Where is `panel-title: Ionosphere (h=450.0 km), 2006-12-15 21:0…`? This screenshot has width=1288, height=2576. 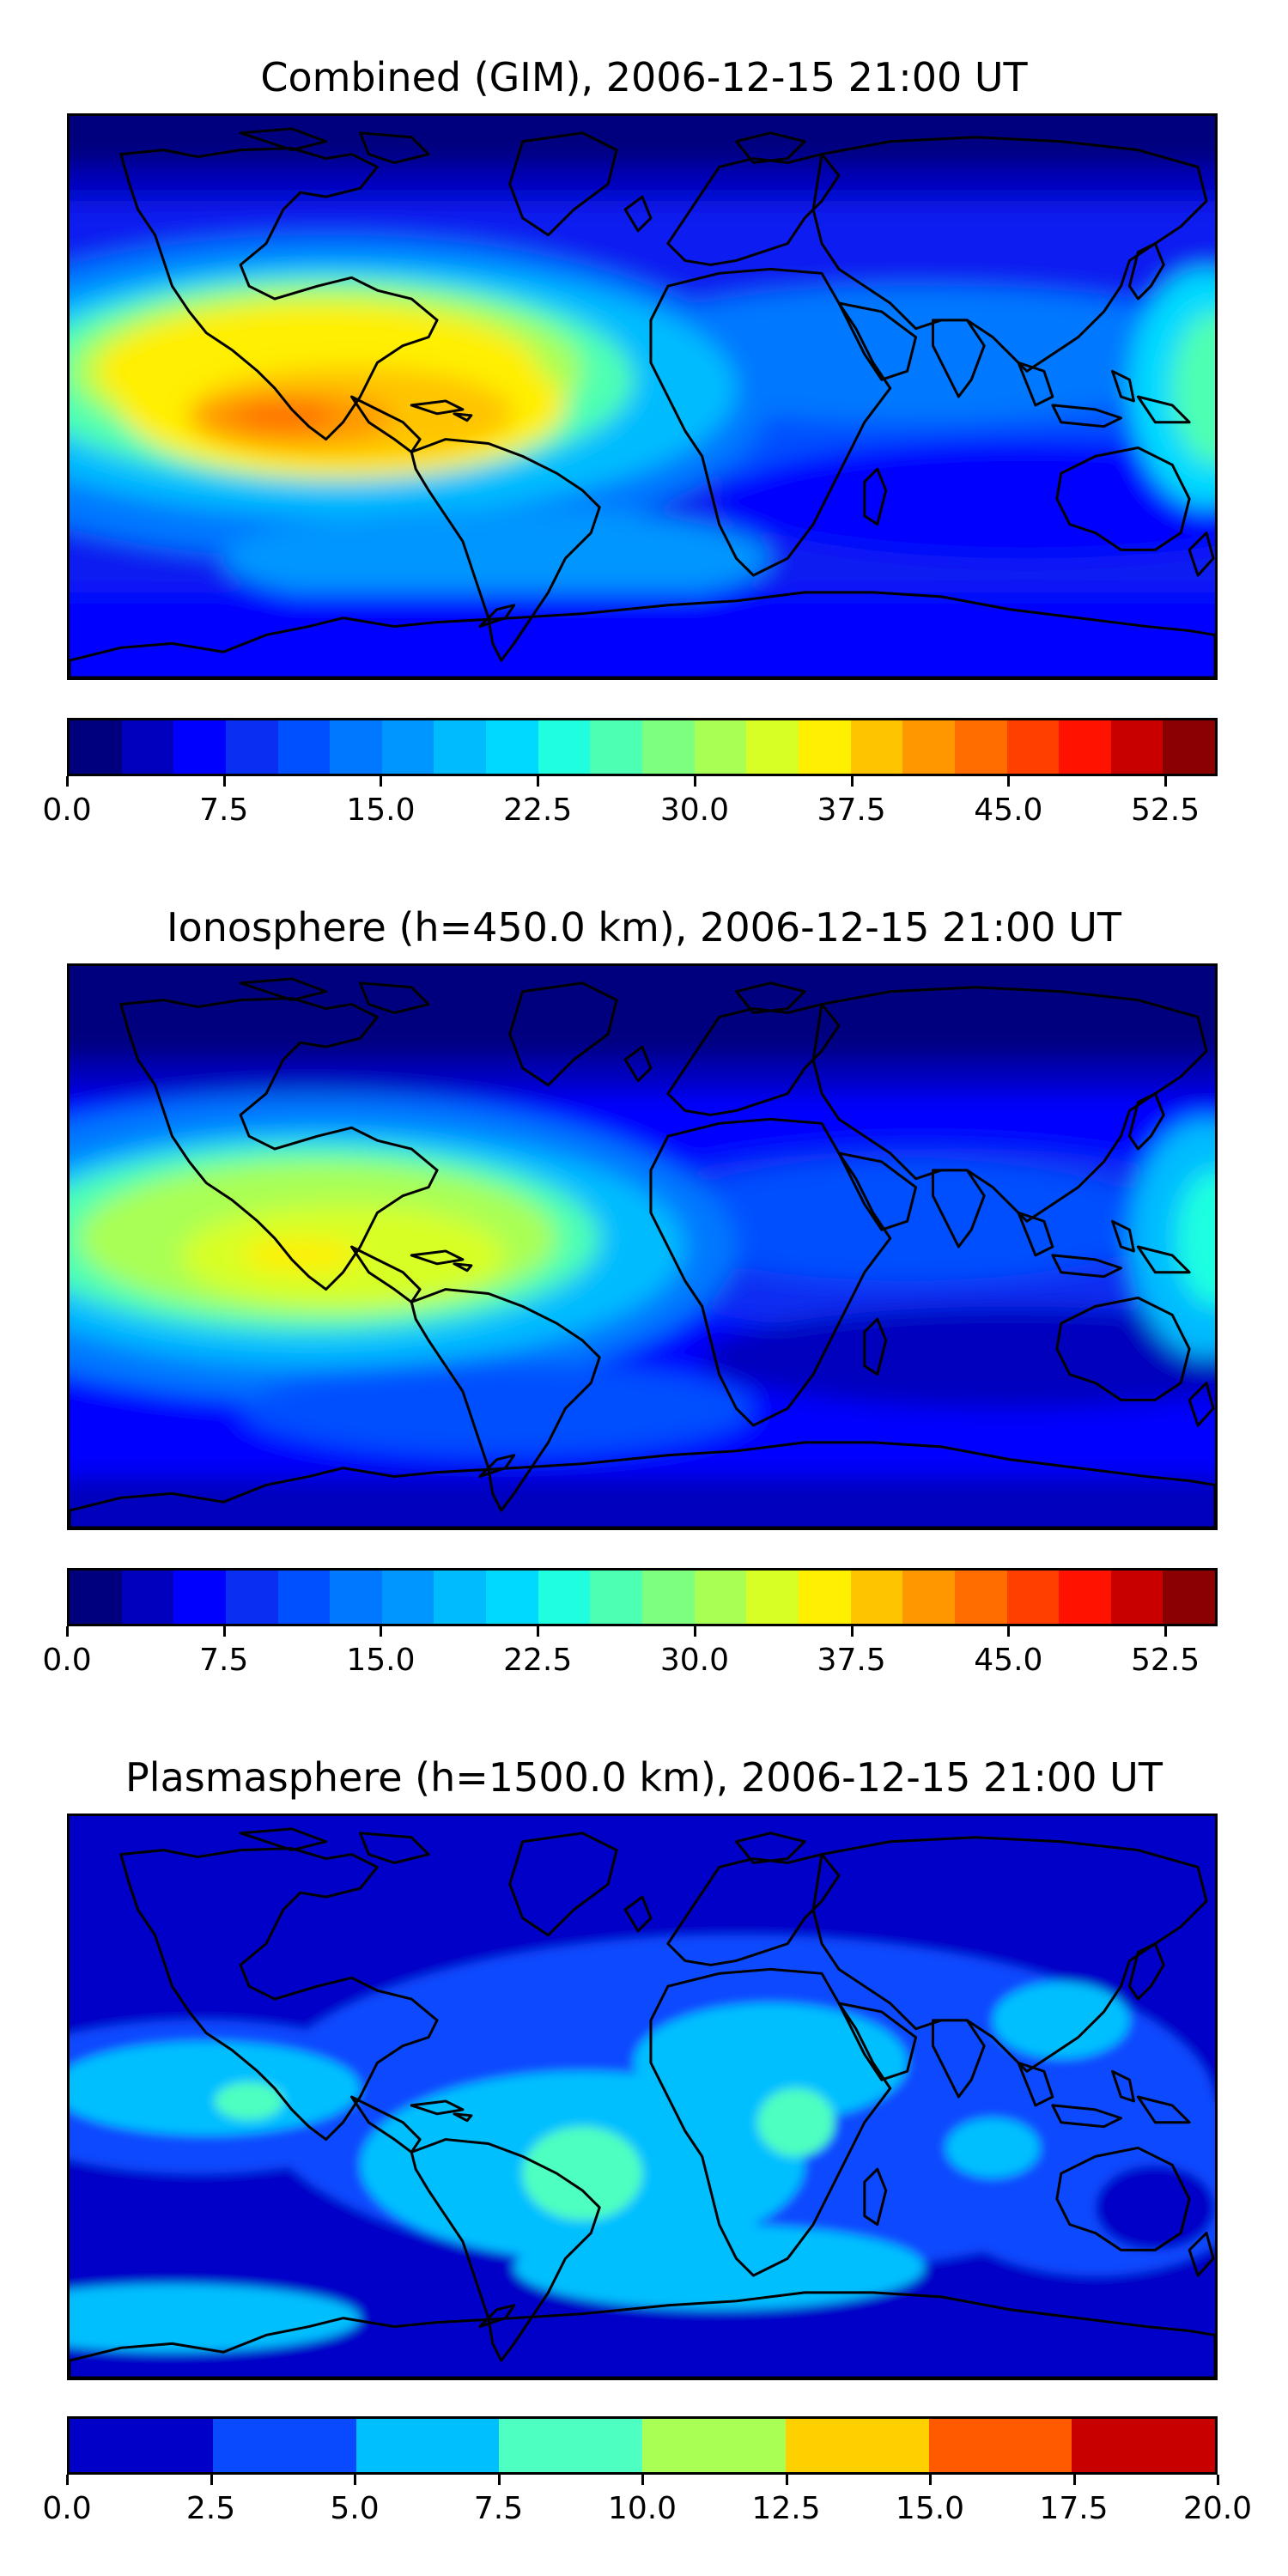
panel-title: Ionosphere (h=450.0 km), 2006-12-15 21:0… is located at coordinates (644, 928).